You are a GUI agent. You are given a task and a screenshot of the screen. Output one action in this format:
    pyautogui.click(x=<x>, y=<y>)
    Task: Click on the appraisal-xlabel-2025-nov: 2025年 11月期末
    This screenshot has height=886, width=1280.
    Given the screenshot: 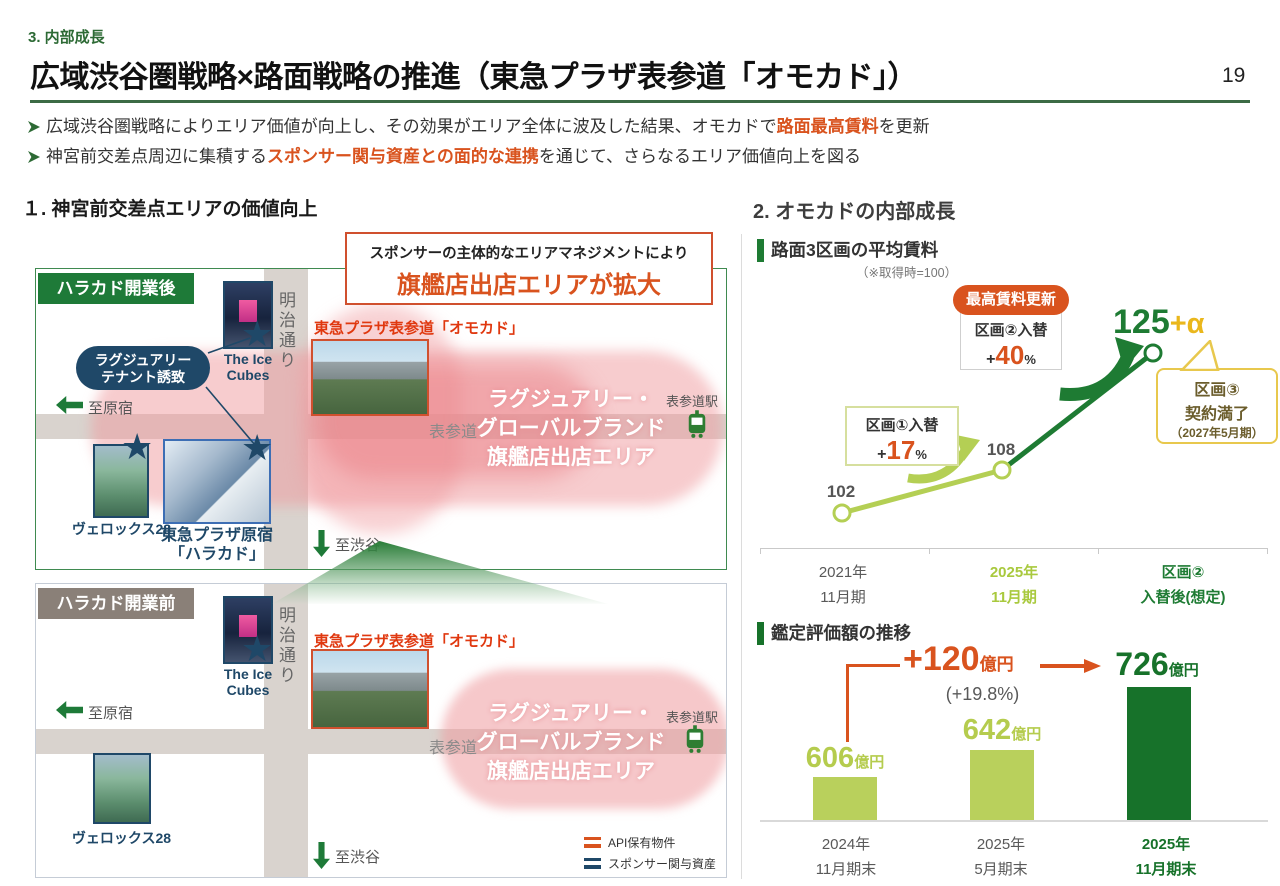 What is the action you would take?
    pyautogui.click(x=1166, y=857)
    